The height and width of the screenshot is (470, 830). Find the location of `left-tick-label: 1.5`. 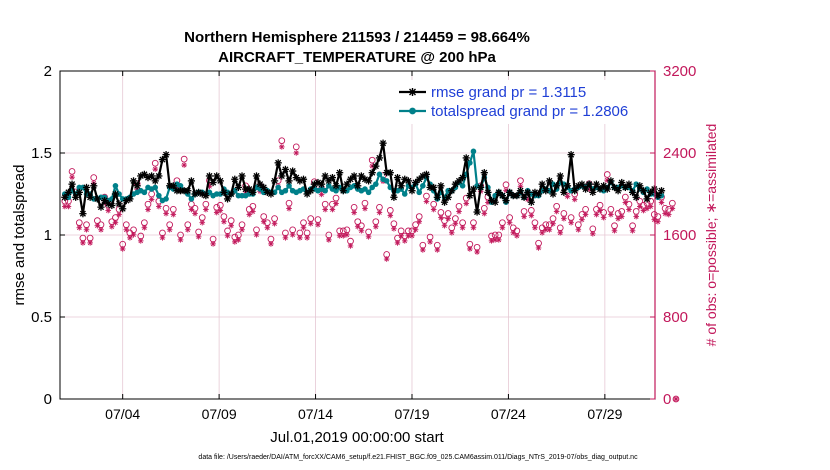

left-tick-label: 1.5 is located at coordinates (41, 153).